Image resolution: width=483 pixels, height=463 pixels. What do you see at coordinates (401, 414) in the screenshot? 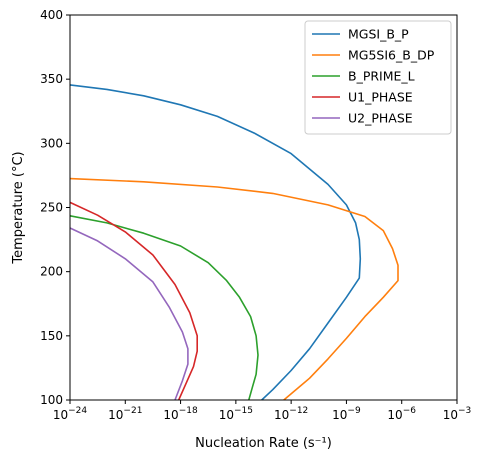
I see `x-tick-label: 10⁻⁶` at bounding box center [401, 414].